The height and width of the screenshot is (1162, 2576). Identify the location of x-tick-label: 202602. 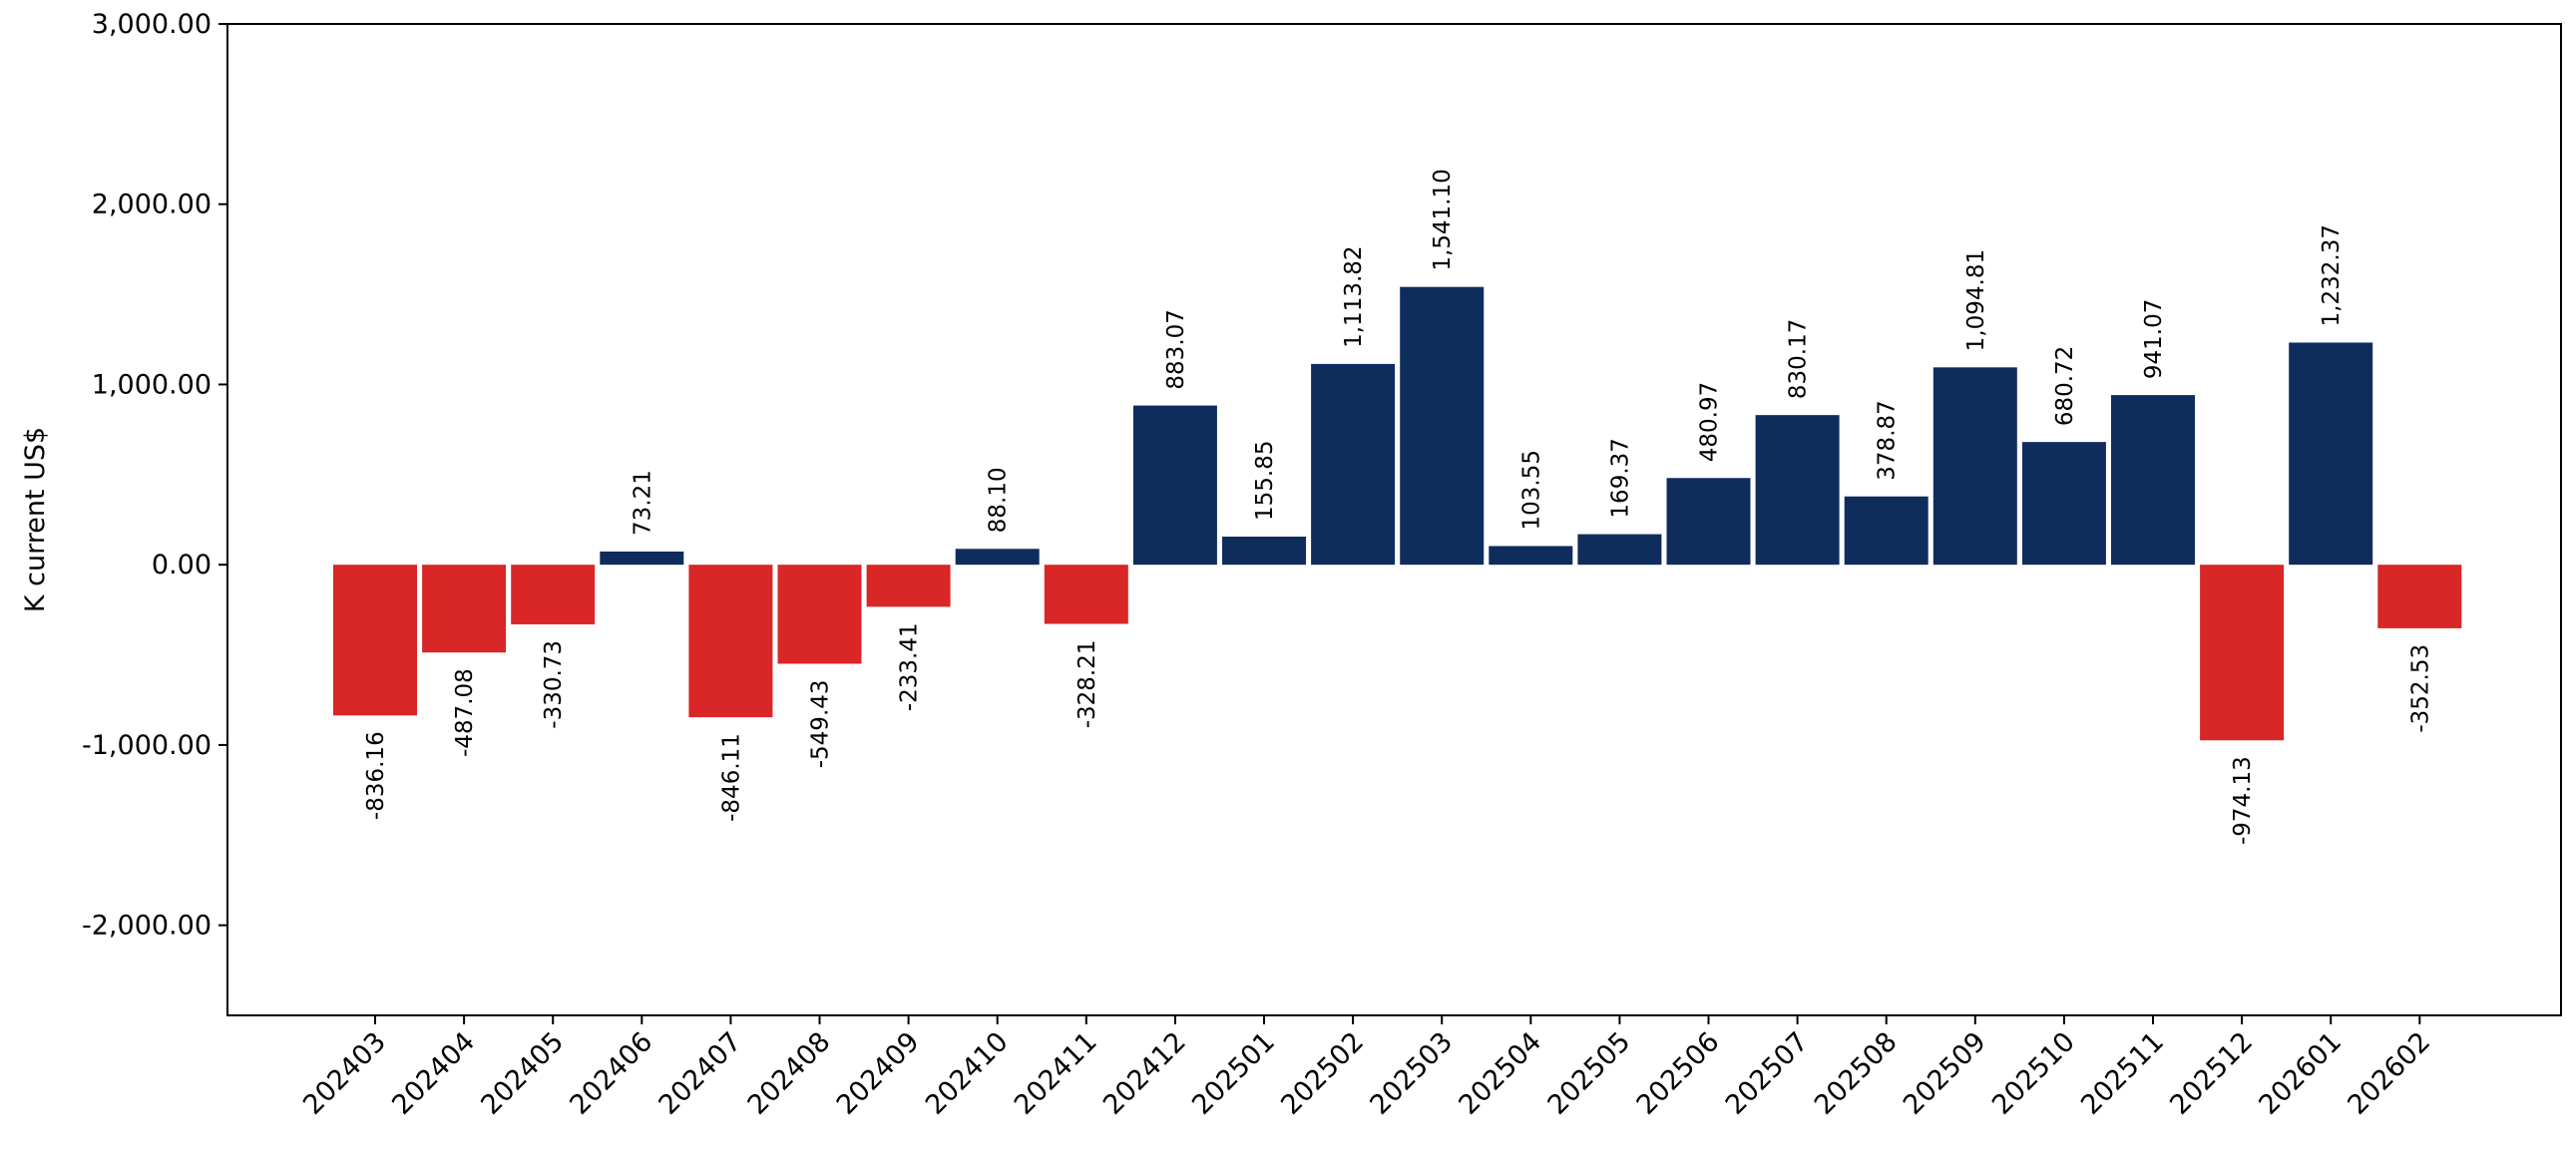
(2389, 1073).